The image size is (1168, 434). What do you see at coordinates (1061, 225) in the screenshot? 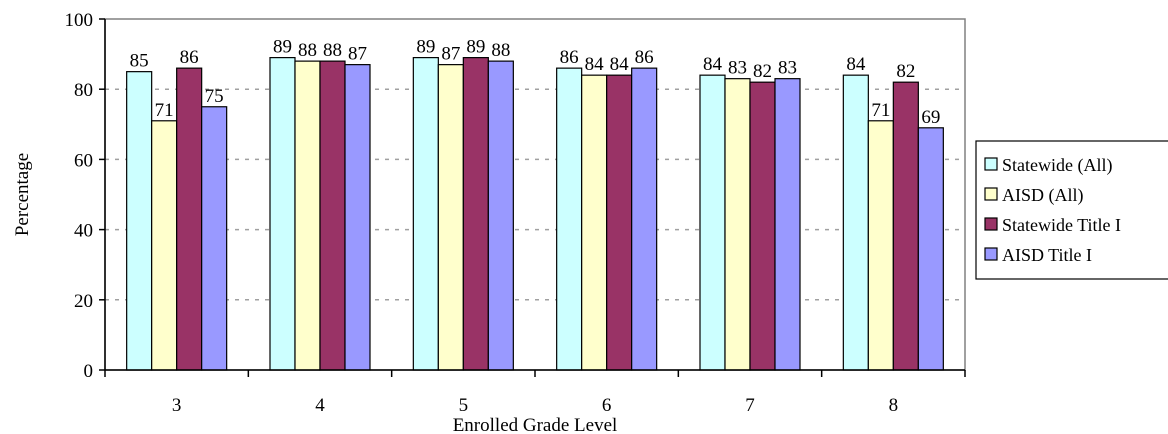
I see `legend-label: Statewide Title I` at bounding box center [1061, 225].